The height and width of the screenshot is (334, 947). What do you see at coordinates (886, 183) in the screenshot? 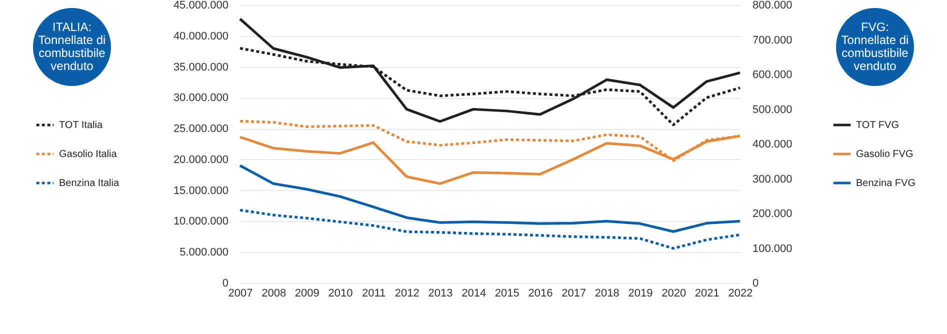
I see `legend-label: Benzina FVG` at bounding box center [886, 183].